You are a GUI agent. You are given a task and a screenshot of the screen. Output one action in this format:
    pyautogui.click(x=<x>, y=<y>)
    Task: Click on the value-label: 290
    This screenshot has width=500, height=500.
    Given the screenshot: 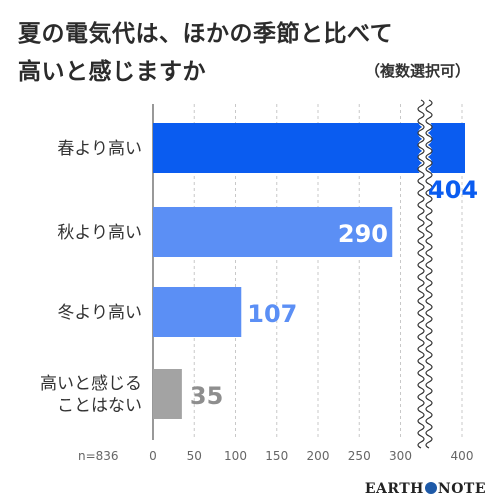 What is the action you would take?
    pyautogui.click(x=363, y=234)
    